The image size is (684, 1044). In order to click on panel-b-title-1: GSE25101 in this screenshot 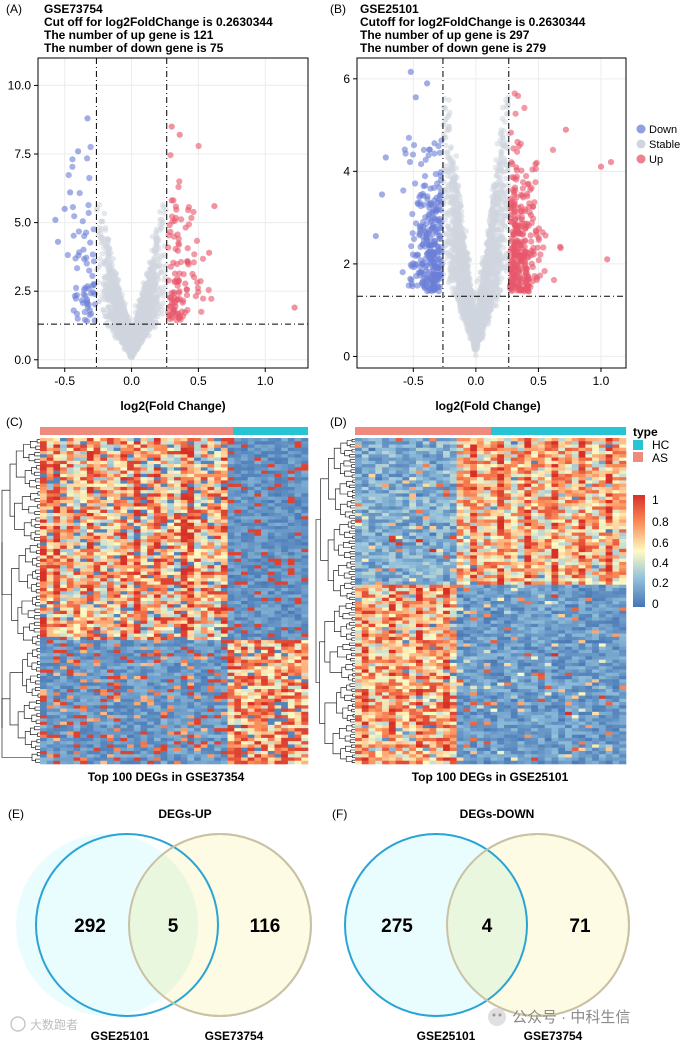, I will do `click(389, 9)`.